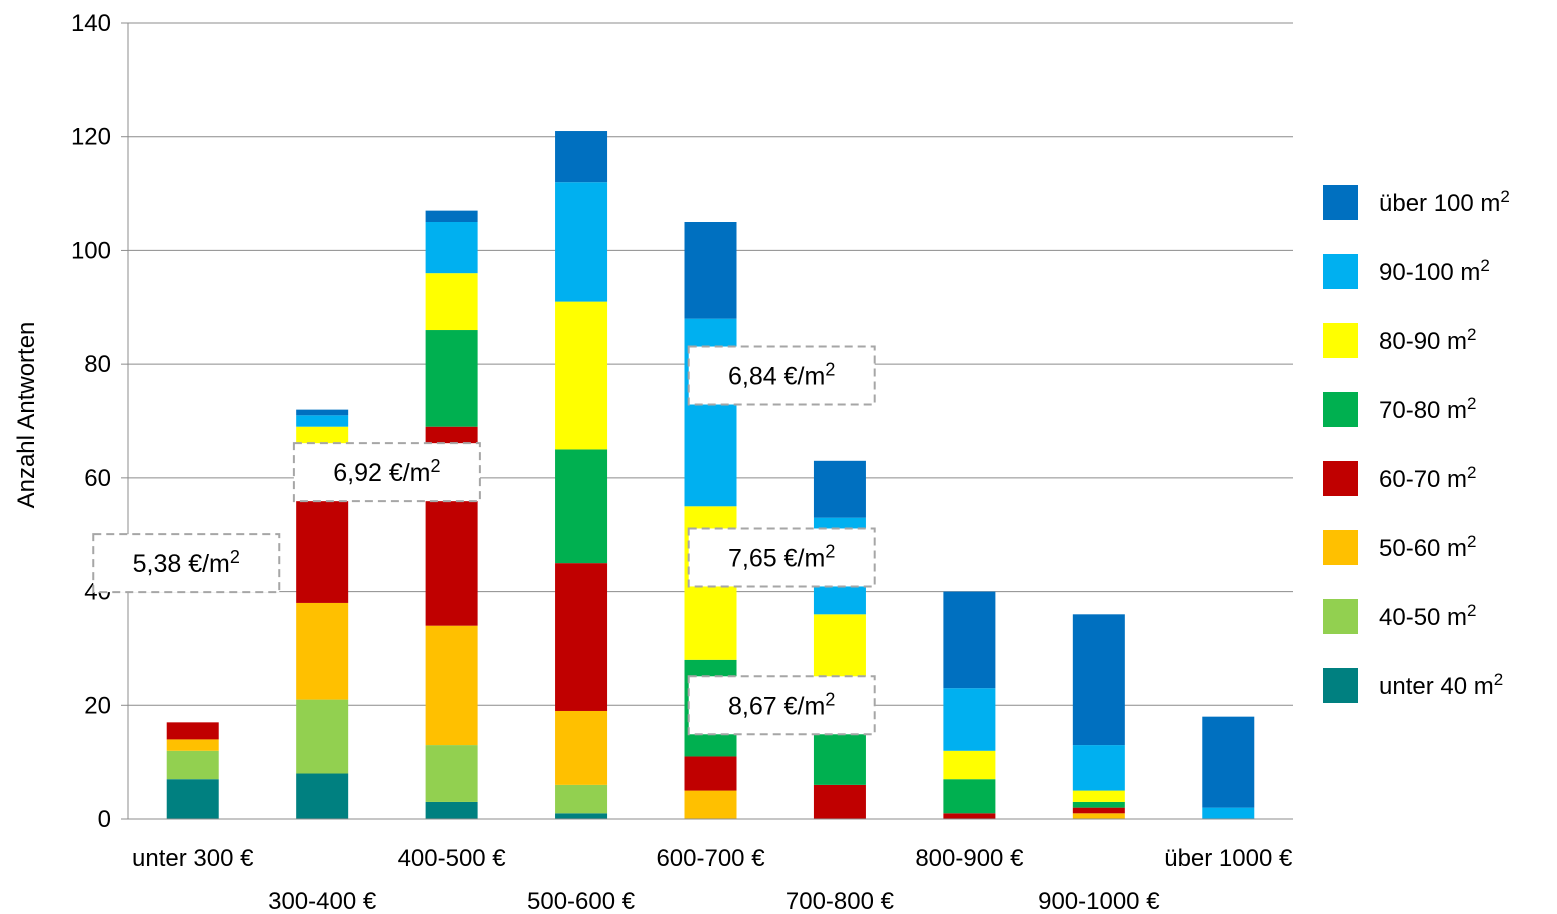 This screenshot has height=914, width=1557. What do you see at coordinates (1444, 202) in the screenshot?
I see `legend-label: über 100 m2` at bounding box center [1444, 202].